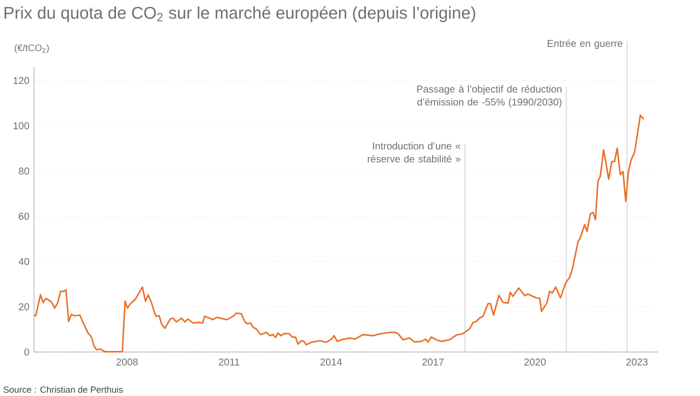  What do you see at coordinates (229, 362) in the screenshot?
I see `x-tick-label: 2011` at bounding box center [229, 362].